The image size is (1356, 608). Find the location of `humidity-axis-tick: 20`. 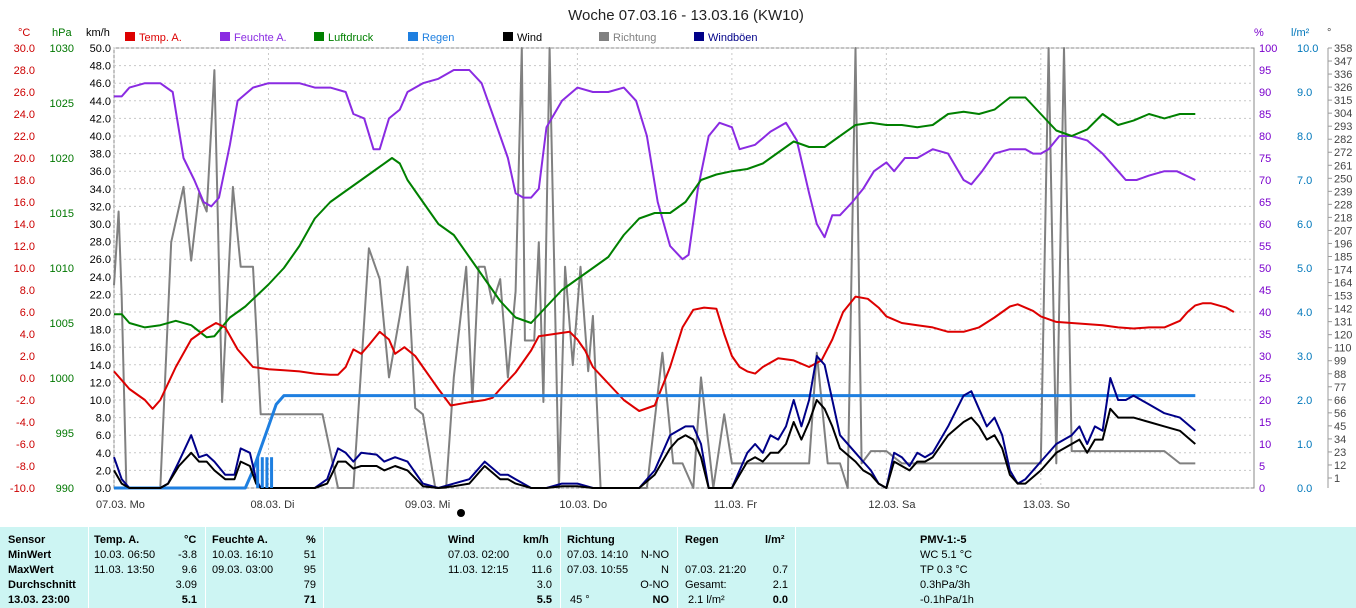

humidity-axis-tick: 20 is located at coordinates (1265, 401).